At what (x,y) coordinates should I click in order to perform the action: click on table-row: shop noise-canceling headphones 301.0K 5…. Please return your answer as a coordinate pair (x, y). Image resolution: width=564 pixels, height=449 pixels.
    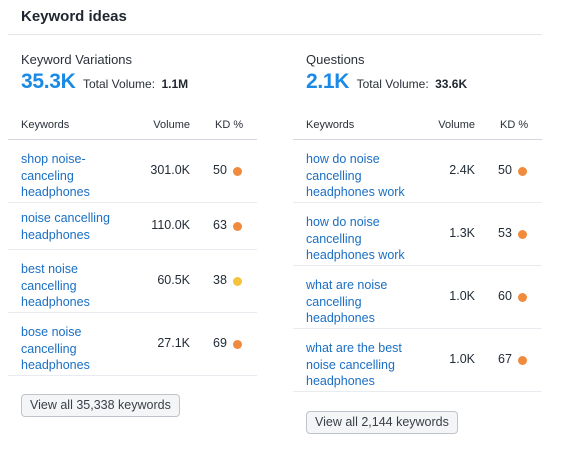
    Looking at the image, I should click on (132, 171).